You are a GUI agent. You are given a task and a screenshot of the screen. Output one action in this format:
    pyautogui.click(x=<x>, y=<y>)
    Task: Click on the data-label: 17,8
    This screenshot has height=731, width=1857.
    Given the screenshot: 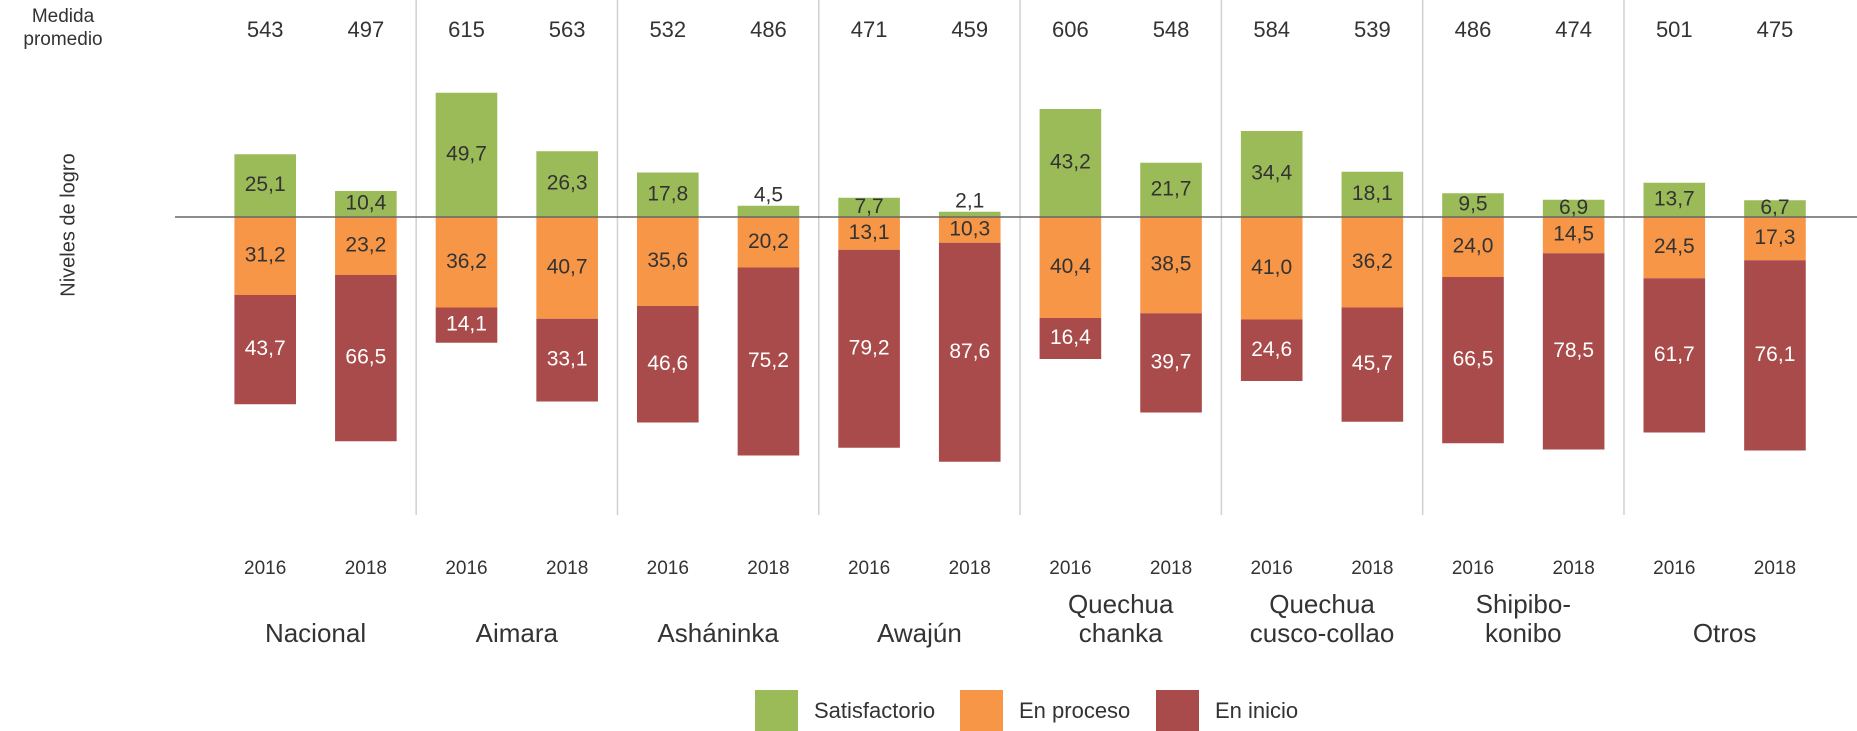 What is the action you would take?
    pyautogui.click(x=667, y=193)
    